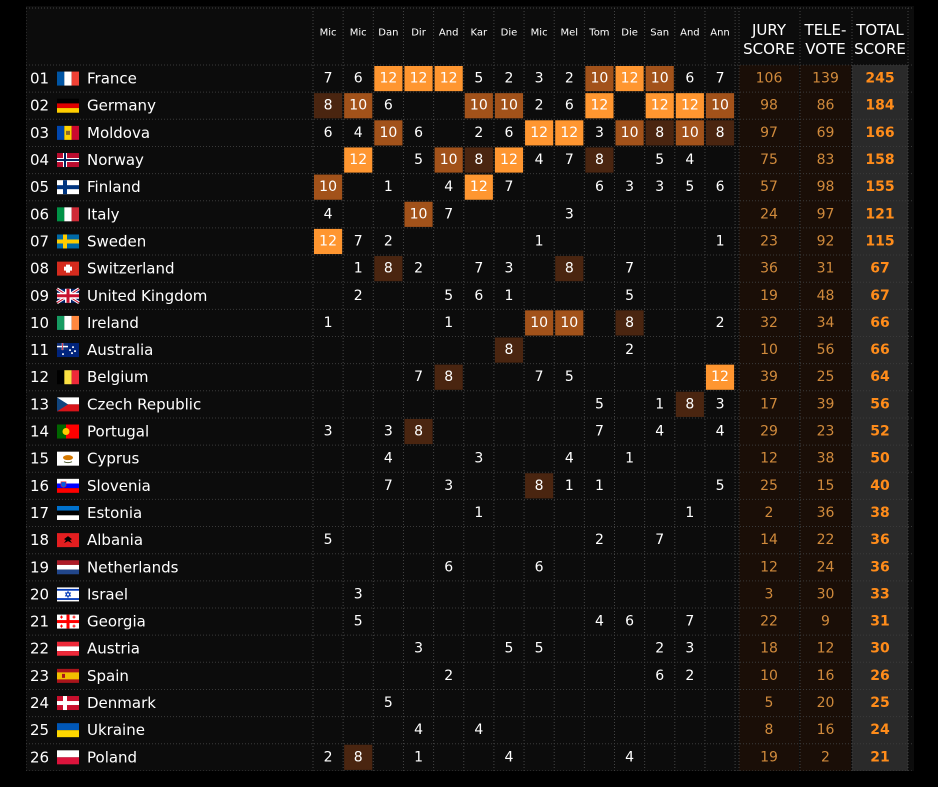  What do you see at coordinates (879, 540) in the screenshot?
I see `total-score-cell: 36` at bounding box center [879, 540].